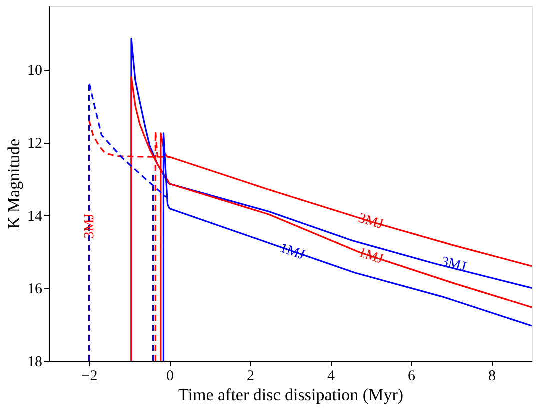 This screenshot has width=540, height=408. What do you see at coordinates (35, 216) in the screenshot?
I see `y-tick-label: 14` at bounding box center [35, 216].